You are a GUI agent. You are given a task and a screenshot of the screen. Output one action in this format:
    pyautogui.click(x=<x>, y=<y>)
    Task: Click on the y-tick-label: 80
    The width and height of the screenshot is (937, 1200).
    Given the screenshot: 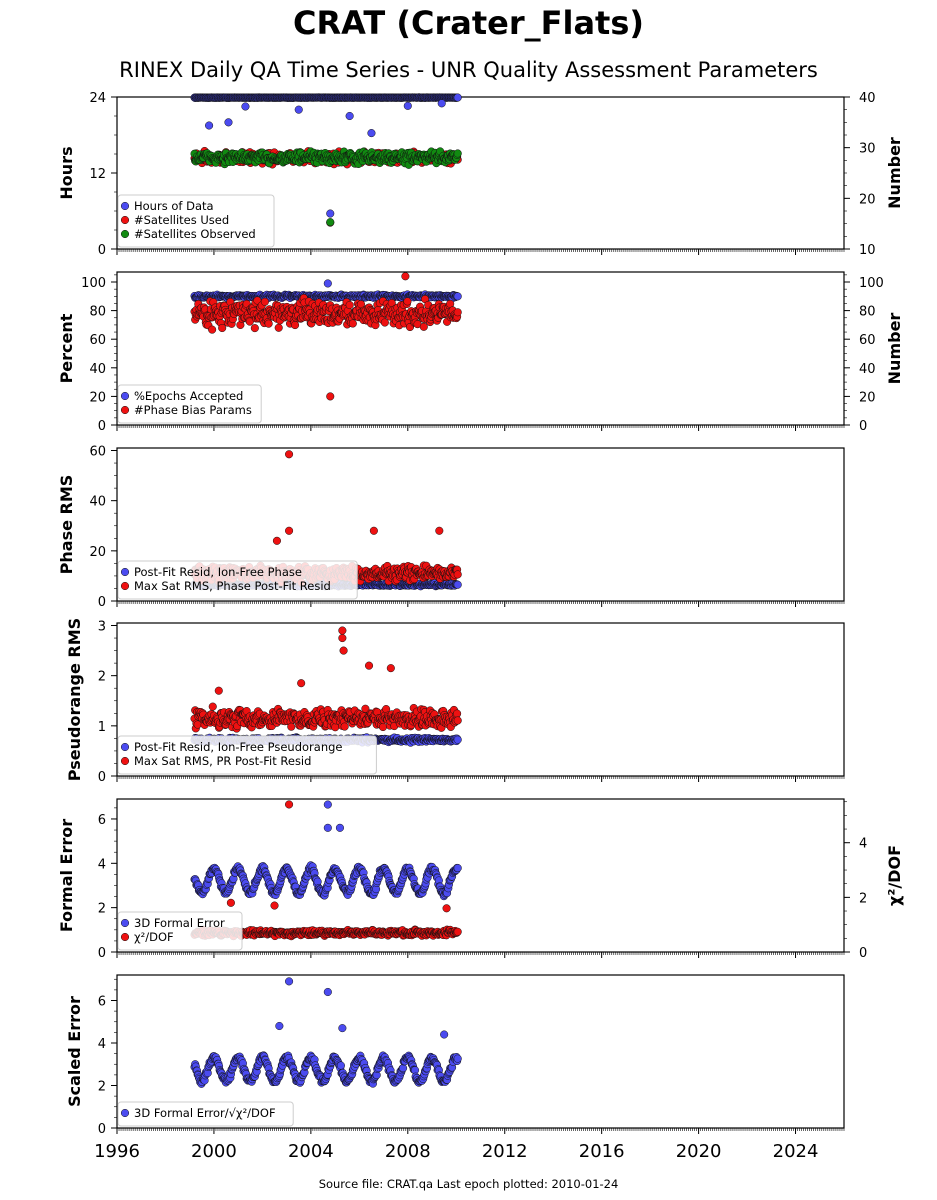 What is the action you would take?
    pyautogui.click(x=97, y=312)
    